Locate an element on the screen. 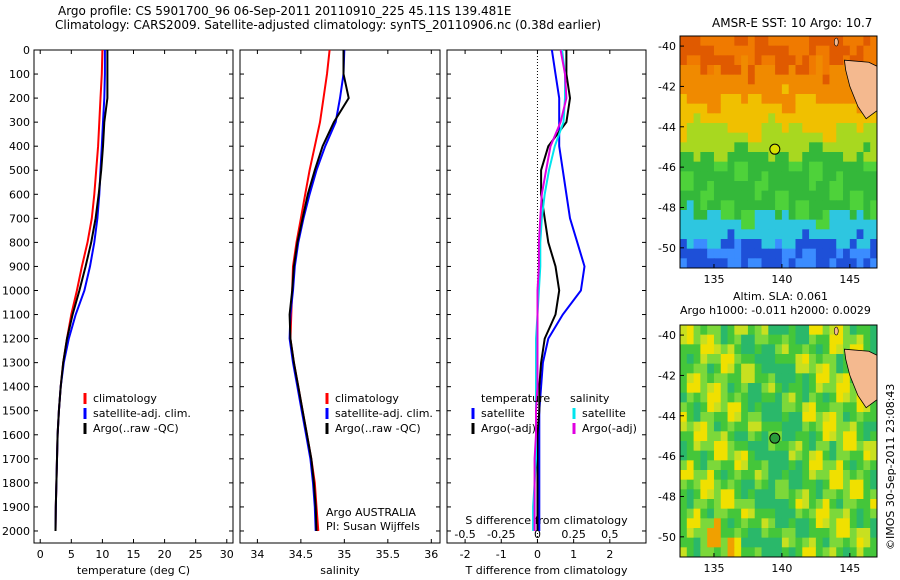  x-tick-label-differences: 1 is located at coordinates (573, 554).